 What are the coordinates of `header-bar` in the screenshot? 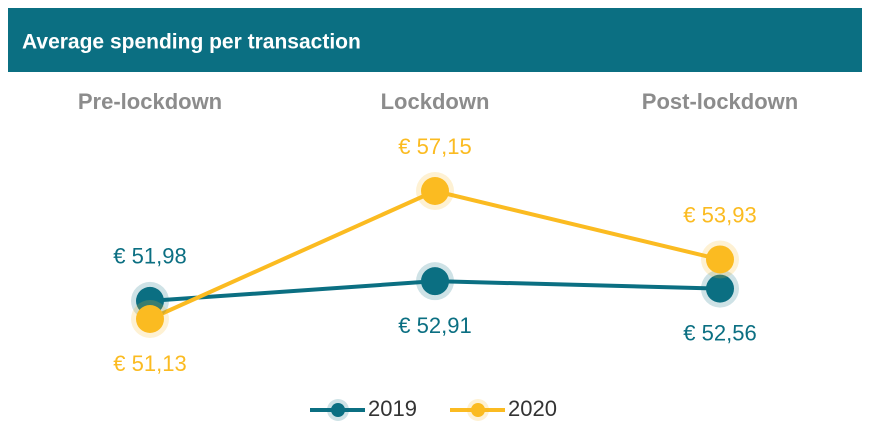 It's located at (435, 40).